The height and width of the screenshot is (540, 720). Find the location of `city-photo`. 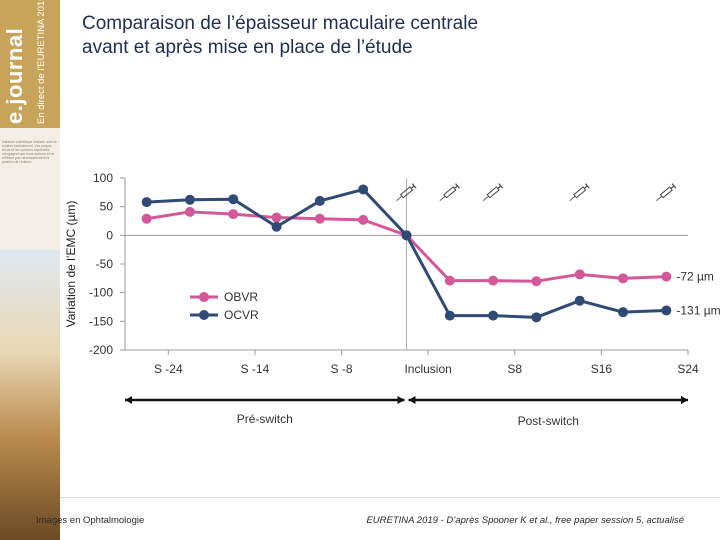

city-photo is located at coordinates (30, 395).